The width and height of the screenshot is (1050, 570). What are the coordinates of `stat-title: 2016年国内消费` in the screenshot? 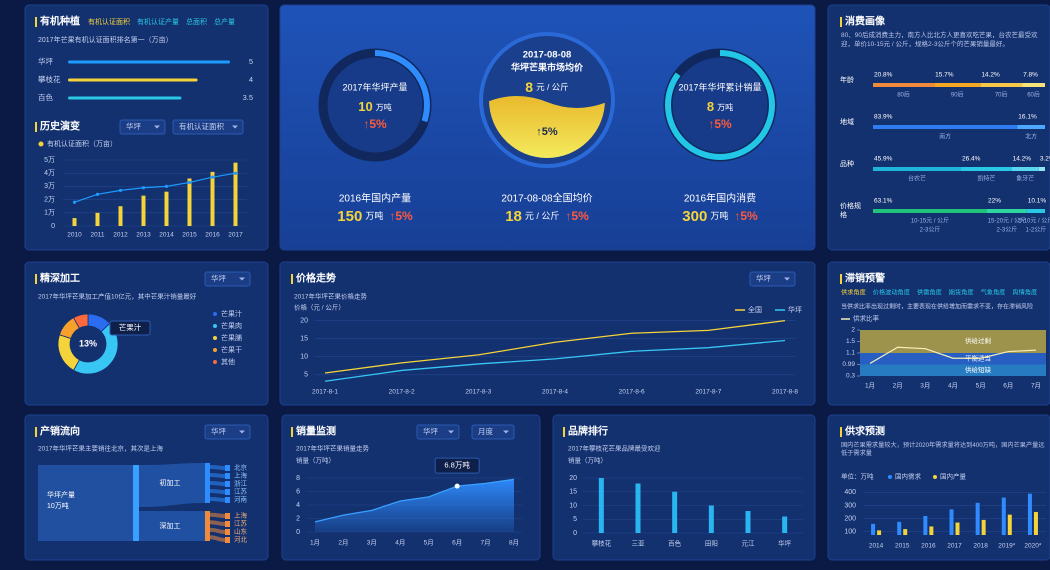 It's located at (720, 198).